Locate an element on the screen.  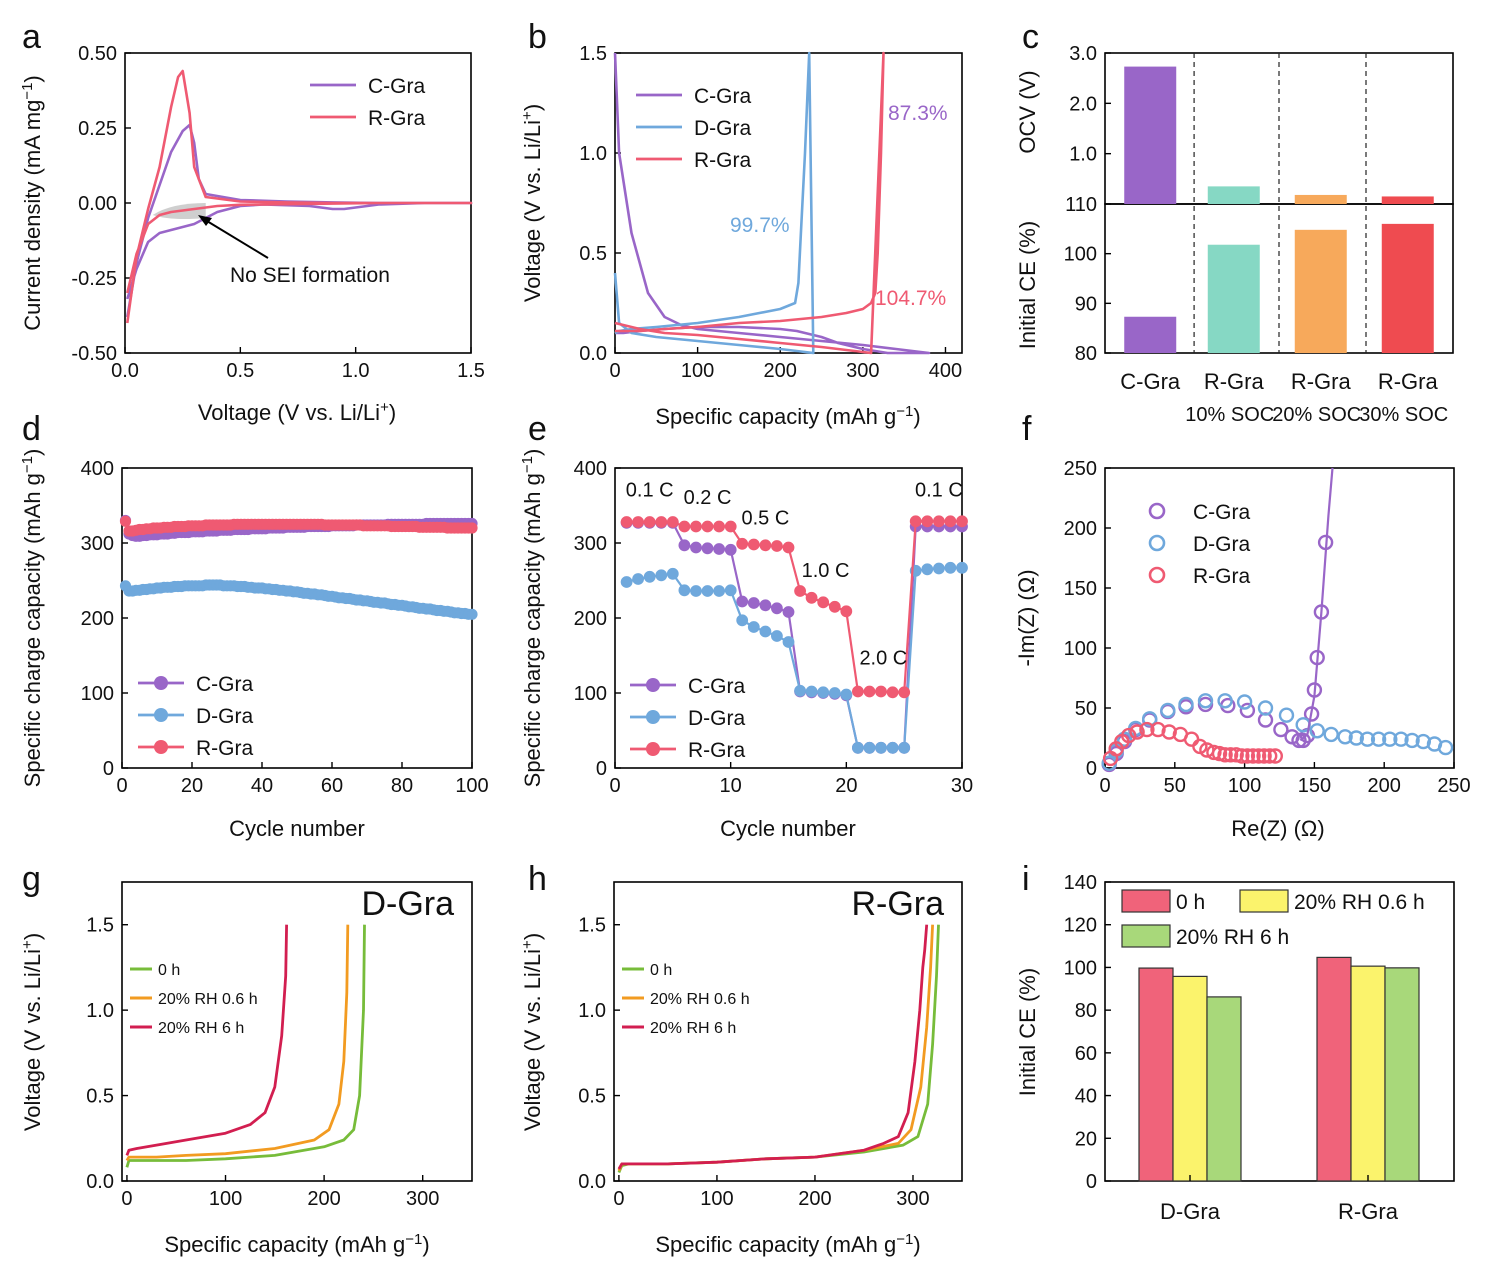
x-axis-label-g-end: ) is located at coordinates (425, 1244).